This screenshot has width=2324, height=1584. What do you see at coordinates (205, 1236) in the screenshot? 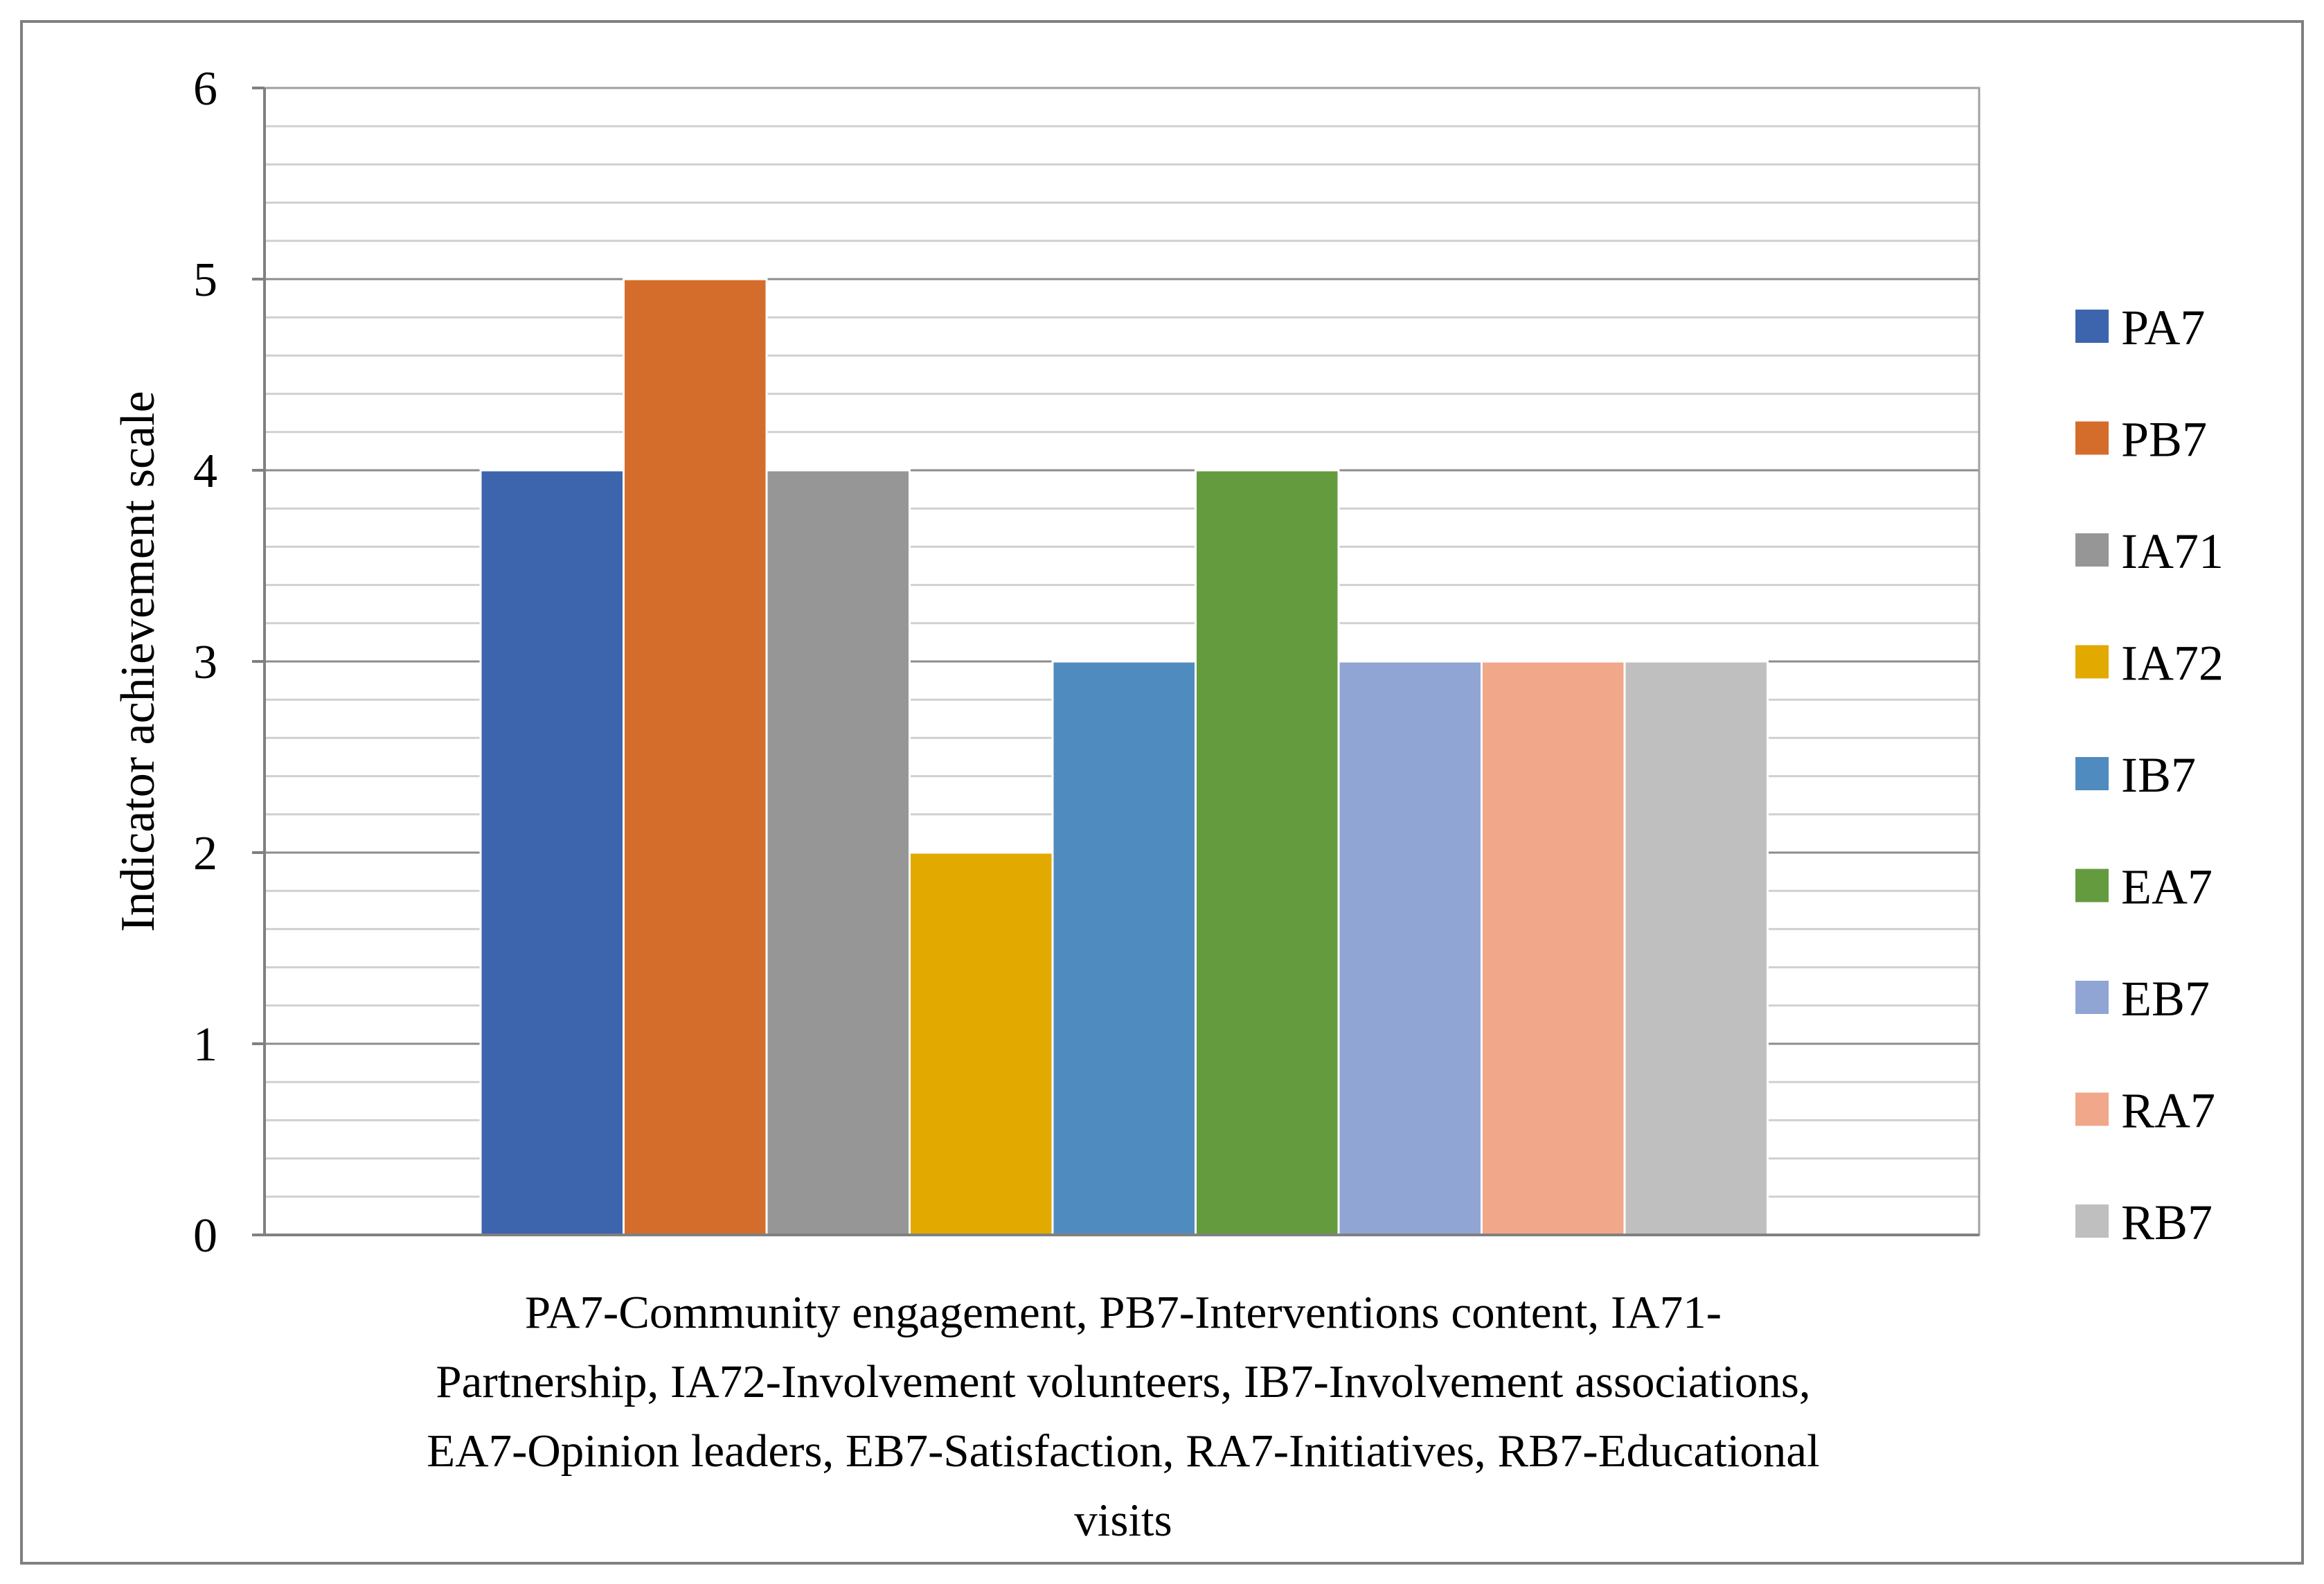
I see `y-tick-label: 0` at bounding box center [205, 1236].